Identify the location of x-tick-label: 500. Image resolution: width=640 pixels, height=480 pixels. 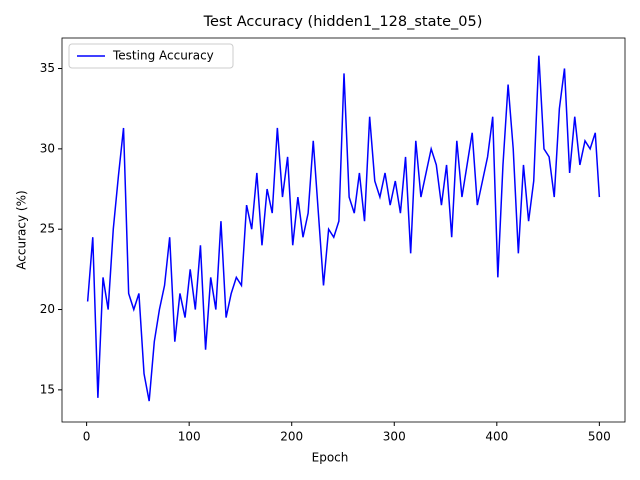
(599, 437).